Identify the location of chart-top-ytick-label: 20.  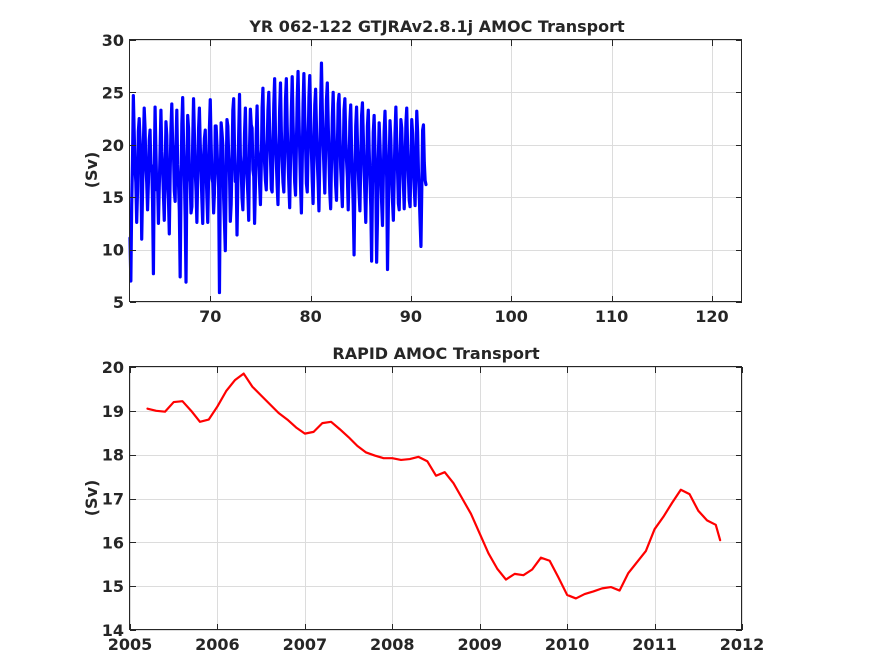
(113, 145).